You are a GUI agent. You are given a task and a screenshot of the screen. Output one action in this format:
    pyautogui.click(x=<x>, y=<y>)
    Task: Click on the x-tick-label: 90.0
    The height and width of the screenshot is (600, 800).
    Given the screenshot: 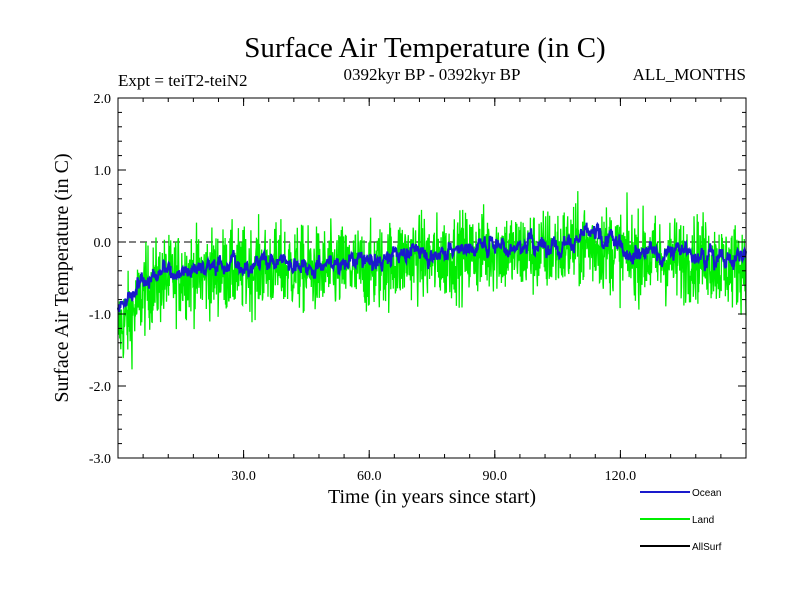 What is the action you would take?
    pyautogui.click(x=495, y=476)
    